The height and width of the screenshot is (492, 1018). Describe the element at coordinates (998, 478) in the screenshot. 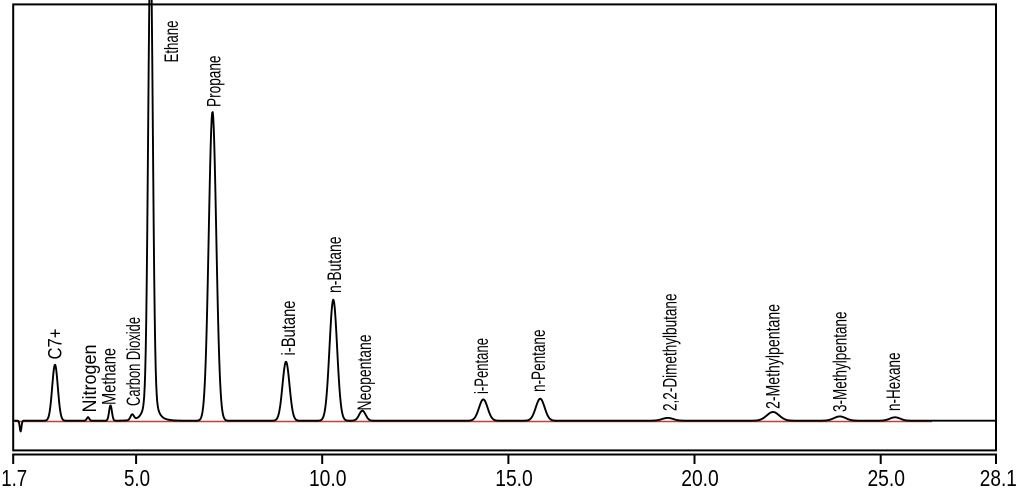

I see `svg-text: 28.1` at that location.